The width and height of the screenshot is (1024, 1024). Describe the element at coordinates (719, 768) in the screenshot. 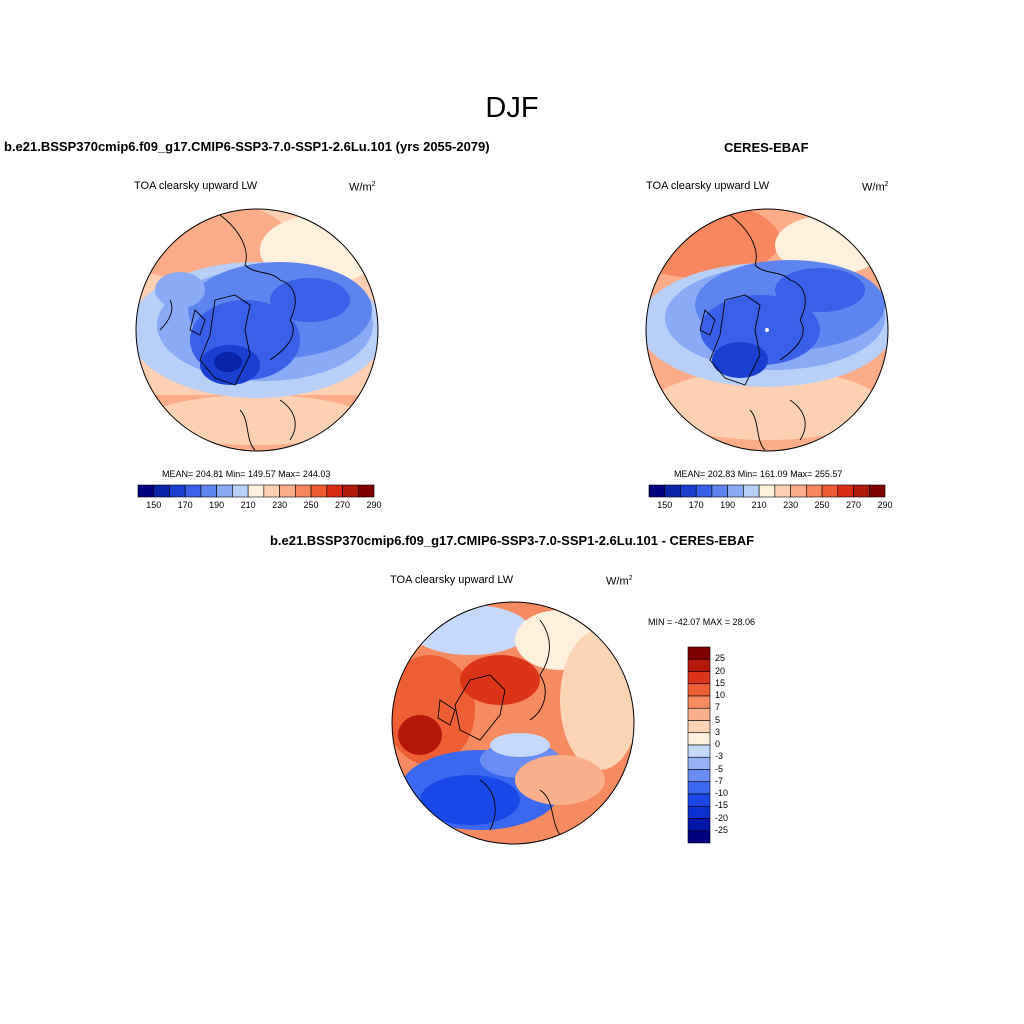

I see `colorbar-tick-label: -5` at that location.